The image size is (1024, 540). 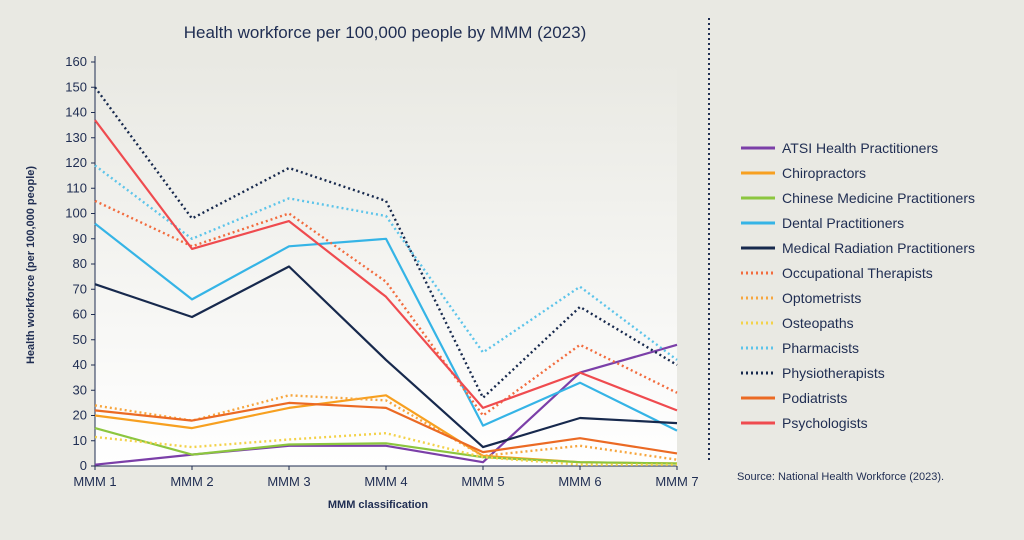 I want to click on legend-label: Chinese Medicine Practitioners, so click(x=878, y=198).